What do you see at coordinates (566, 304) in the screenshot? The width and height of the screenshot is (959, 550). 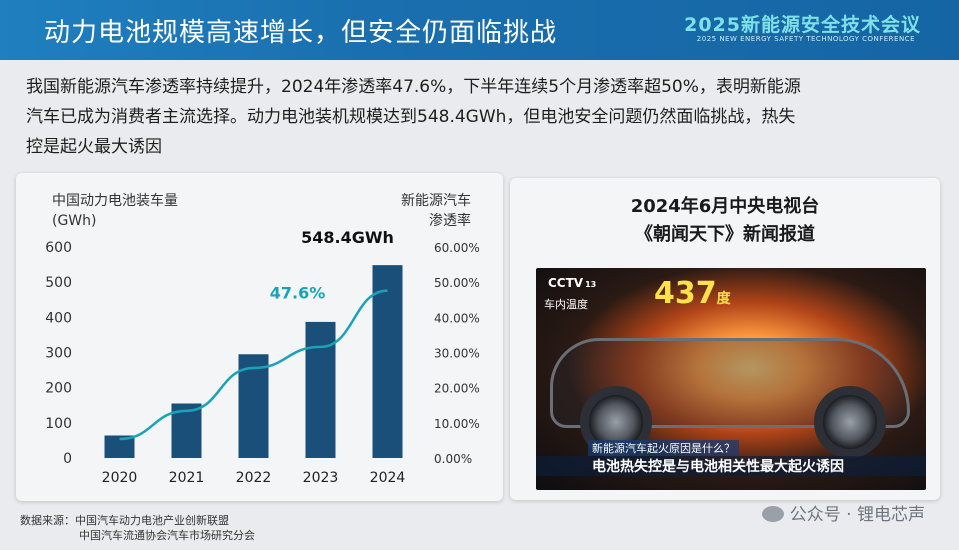 I see `temperature-label: 车内温度` at bounding box center [566, 304].